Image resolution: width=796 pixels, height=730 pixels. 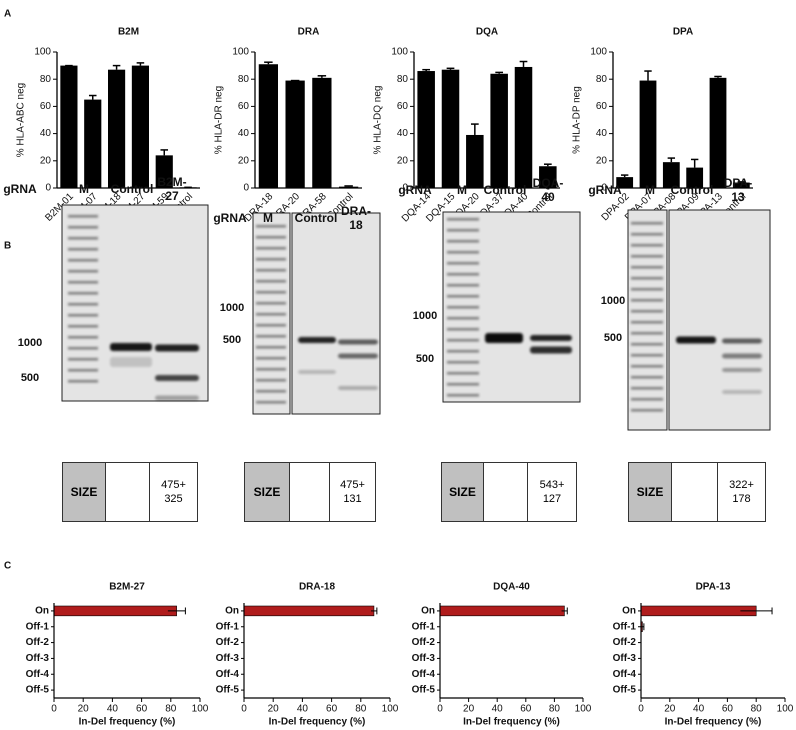 I want to click on chart-title: DRA, so click(x=309, y=32).